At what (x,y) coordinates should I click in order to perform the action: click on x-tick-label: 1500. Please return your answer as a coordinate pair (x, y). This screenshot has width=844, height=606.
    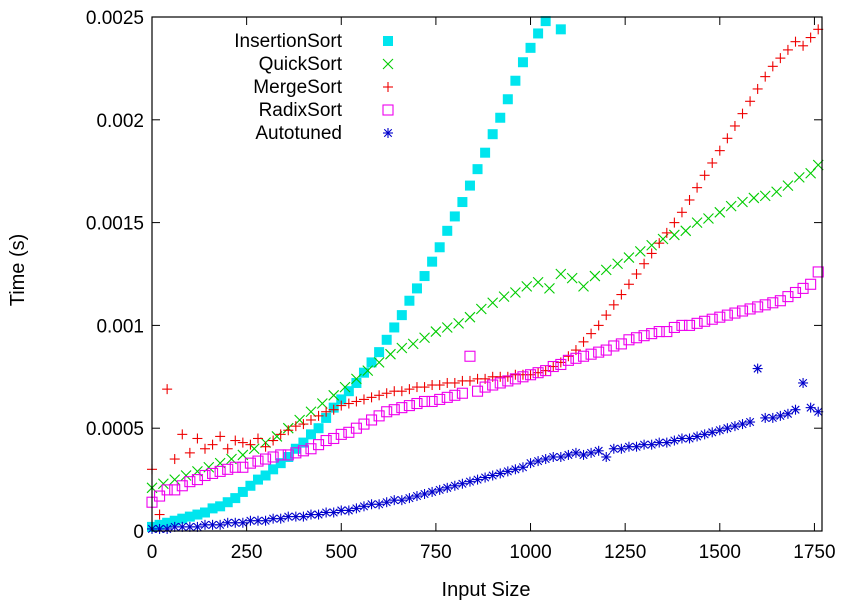
    Looking at the image, I should click on (720, 552).